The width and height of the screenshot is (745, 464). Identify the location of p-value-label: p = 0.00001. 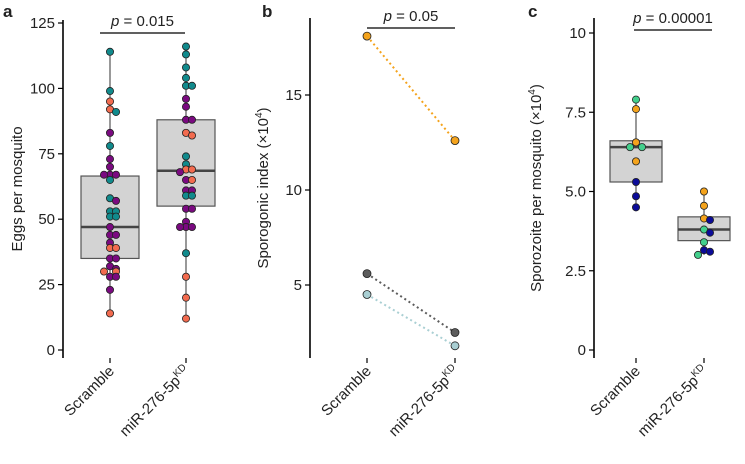
(672, 18).